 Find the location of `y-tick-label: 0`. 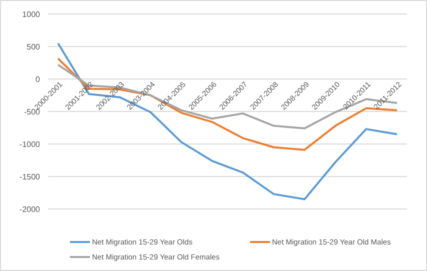

y-tick-label: 0 is located at coordinates (38, 79).